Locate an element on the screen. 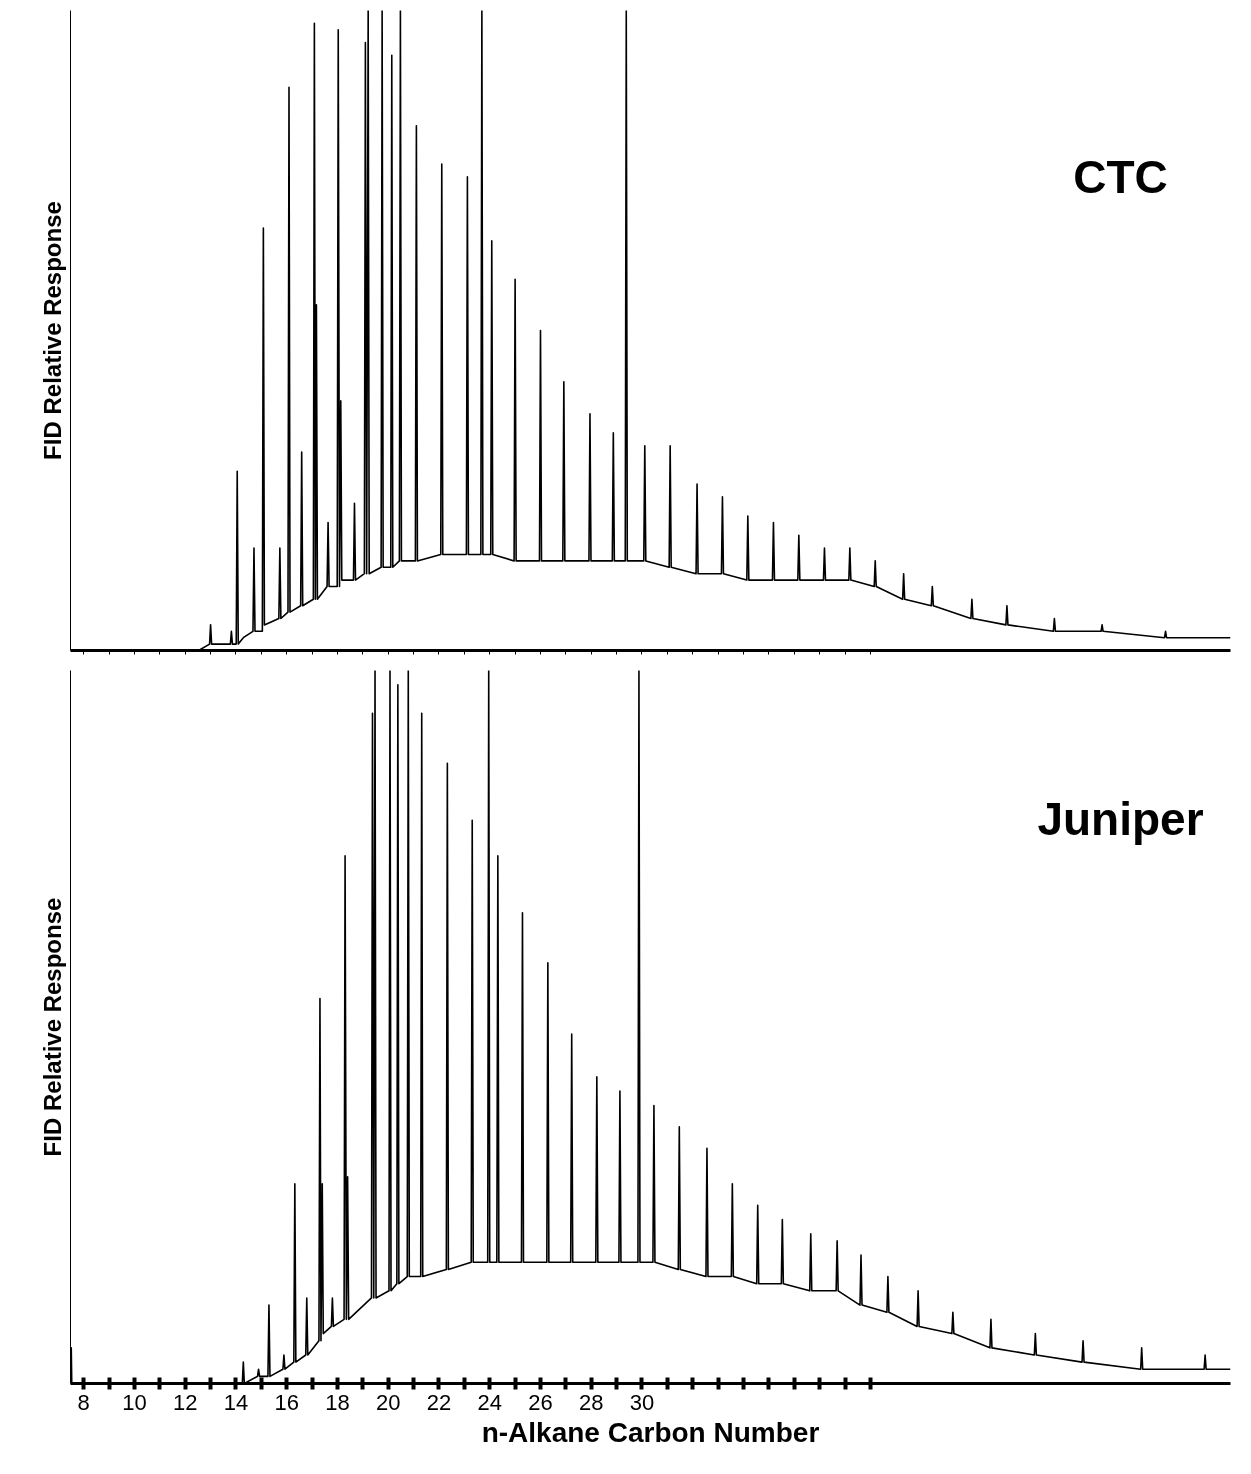  x-tick-label: 8 is located at coordinates (83, 1402).